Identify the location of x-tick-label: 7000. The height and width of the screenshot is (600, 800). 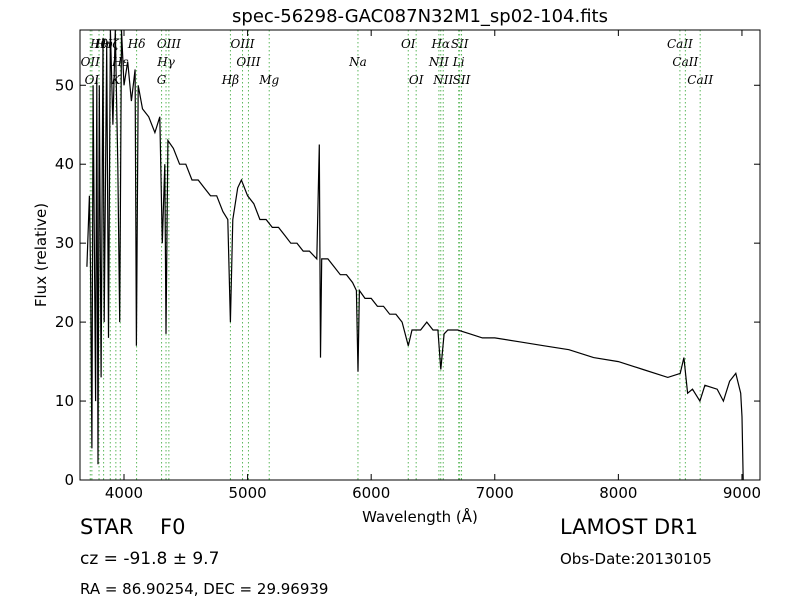
(495, 493).